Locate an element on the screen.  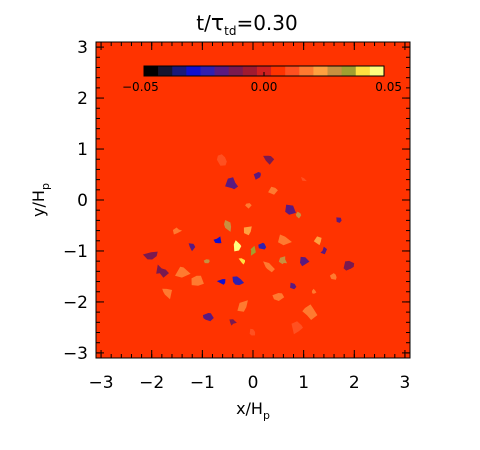
y-tick-label: −2 is located at coordinates (75, 303).